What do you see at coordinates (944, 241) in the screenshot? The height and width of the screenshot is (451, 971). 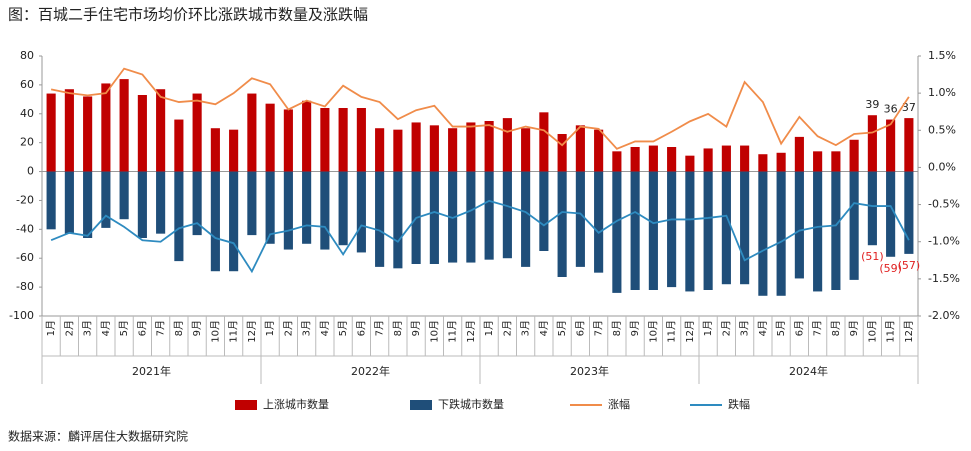 I see `y2-tick-label: -1.0%` at bounding box center [944, 241].